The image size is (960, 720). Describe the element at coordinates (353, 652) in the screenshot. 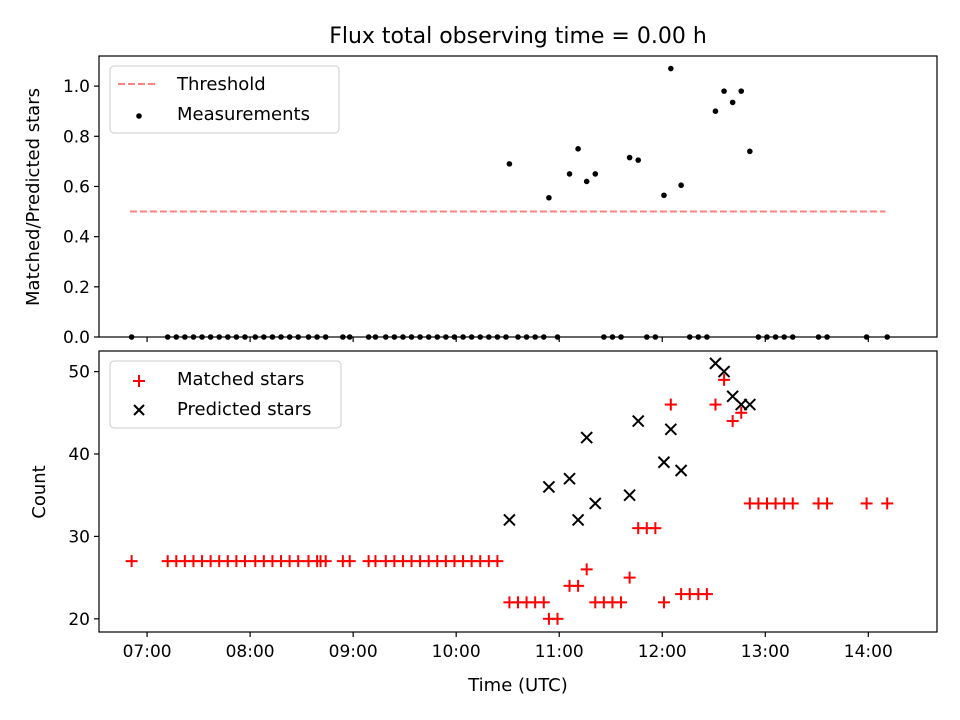

I see `x-tick-label: 09:00` at that location.